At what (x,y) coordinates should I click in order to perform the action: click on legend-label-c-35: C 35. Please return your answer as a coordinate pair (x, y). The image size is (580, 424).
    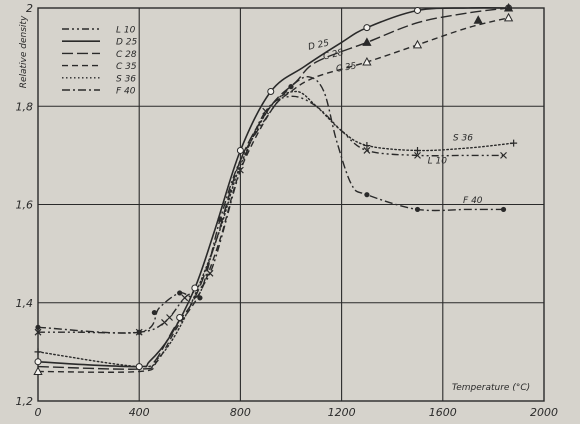
    Looking at the image, I should click on (126, 67).